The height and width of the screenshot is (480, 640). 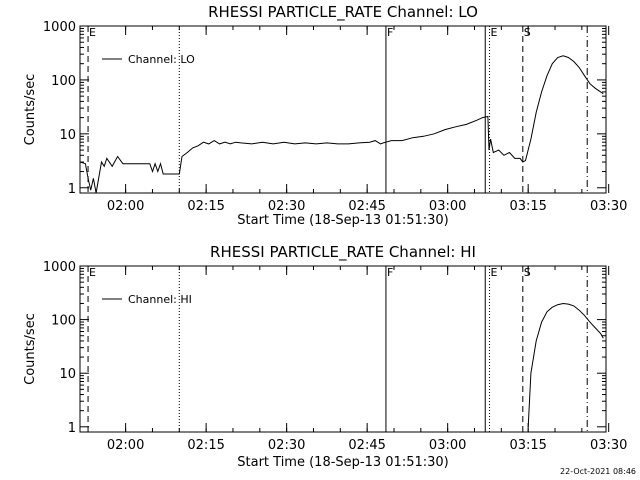 What do you see at coordinates (343, 252) in the screenshot?
I see `chart-title: RHESSI PARTICLE_RATE Channel: HI` at bounding box center [343, 252].